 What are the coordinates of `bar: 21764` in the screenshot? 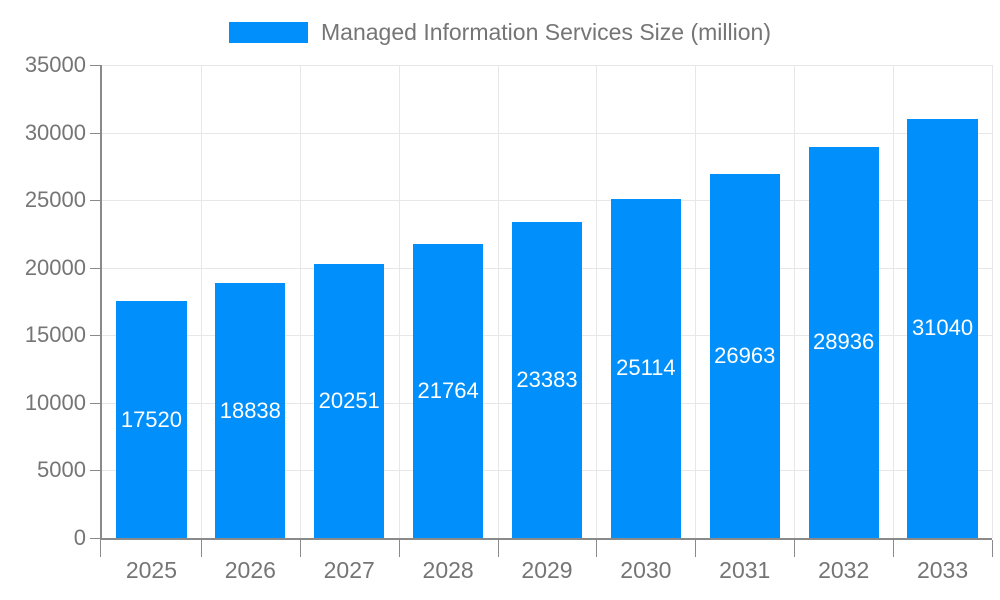 It's located at (448, 390).